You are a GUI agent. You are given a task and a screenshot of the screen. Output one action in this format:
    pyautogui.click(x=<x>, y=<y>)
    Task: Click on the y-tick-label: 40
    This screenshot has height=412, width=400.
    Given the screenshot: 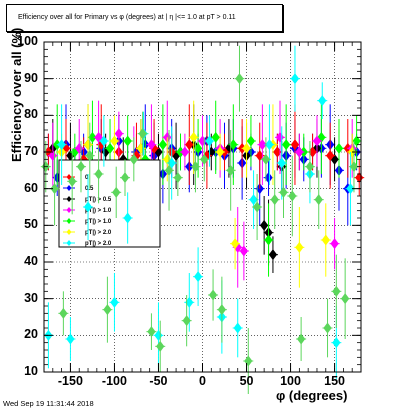 What is the action you would take?
    pyautogui.click(x=31, y=261)
    